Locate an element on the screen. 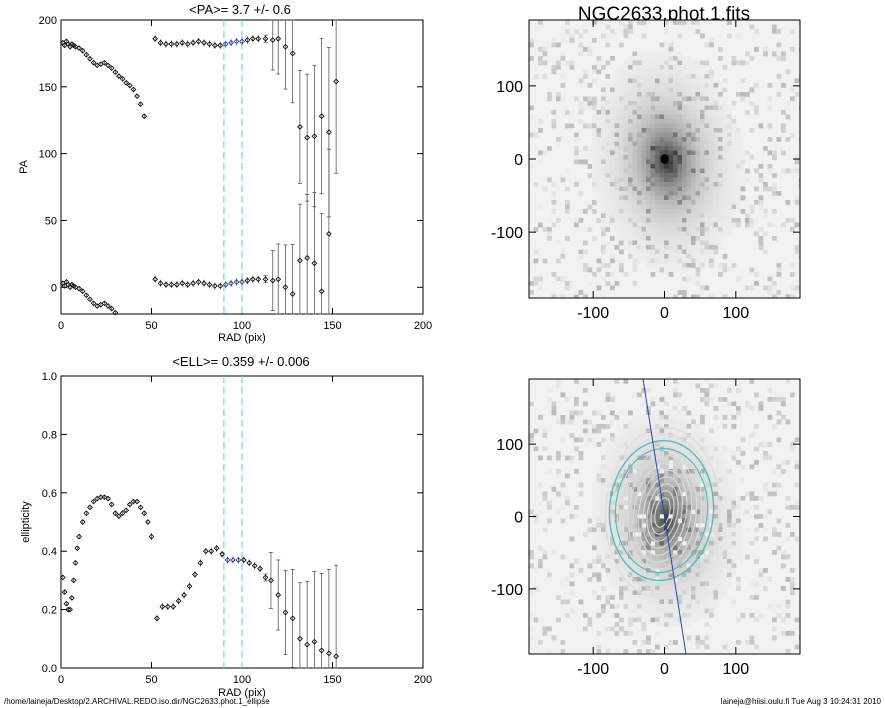 The width and height of the screenshot is (885, 708). y-tick-label: 0 is located at coordinates (518, 518).